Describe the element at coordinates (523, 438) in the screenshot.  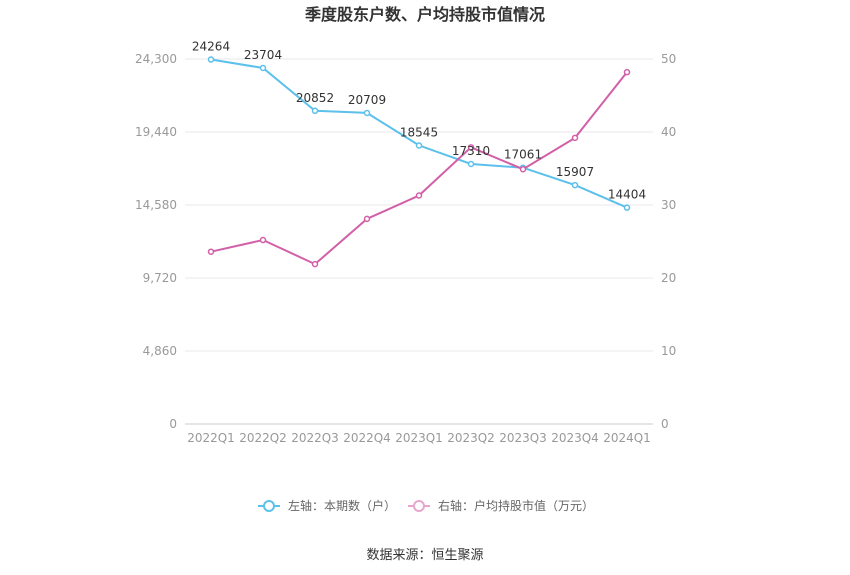
I see `x-tick-label: 2023Q3` at that location.